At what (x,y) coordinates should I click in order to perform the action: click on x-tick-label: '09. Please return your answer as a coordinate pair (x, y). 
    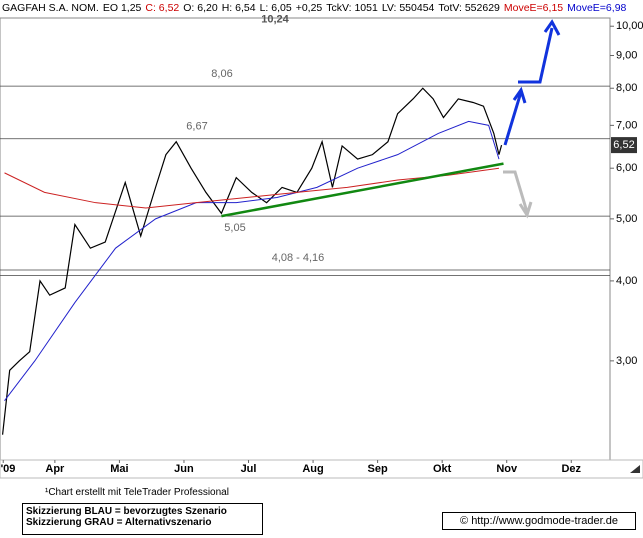
    Looking at the image, I should click on (8, 469).